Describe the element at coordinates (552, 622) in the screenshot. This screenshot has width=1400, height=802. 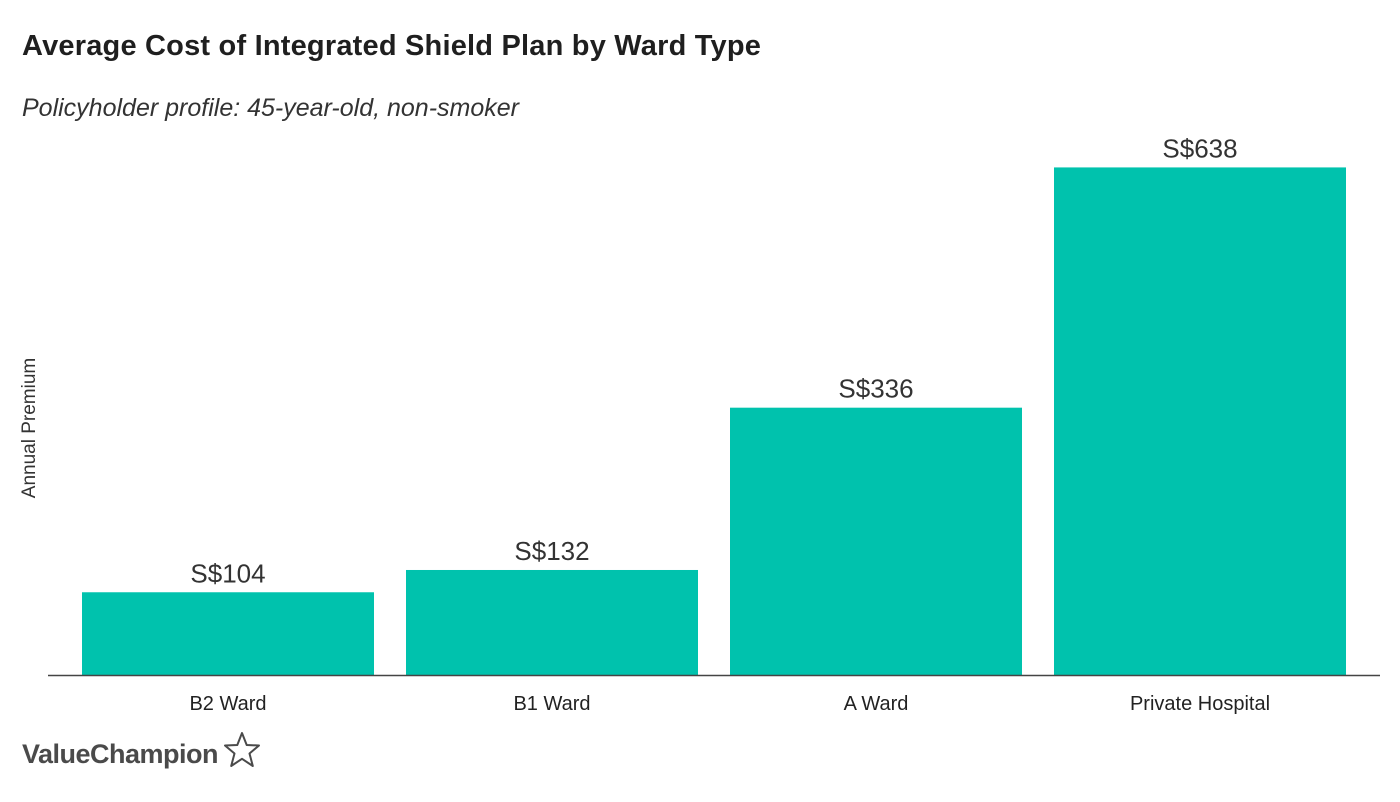
I see `bar-b1-ward` at that location.